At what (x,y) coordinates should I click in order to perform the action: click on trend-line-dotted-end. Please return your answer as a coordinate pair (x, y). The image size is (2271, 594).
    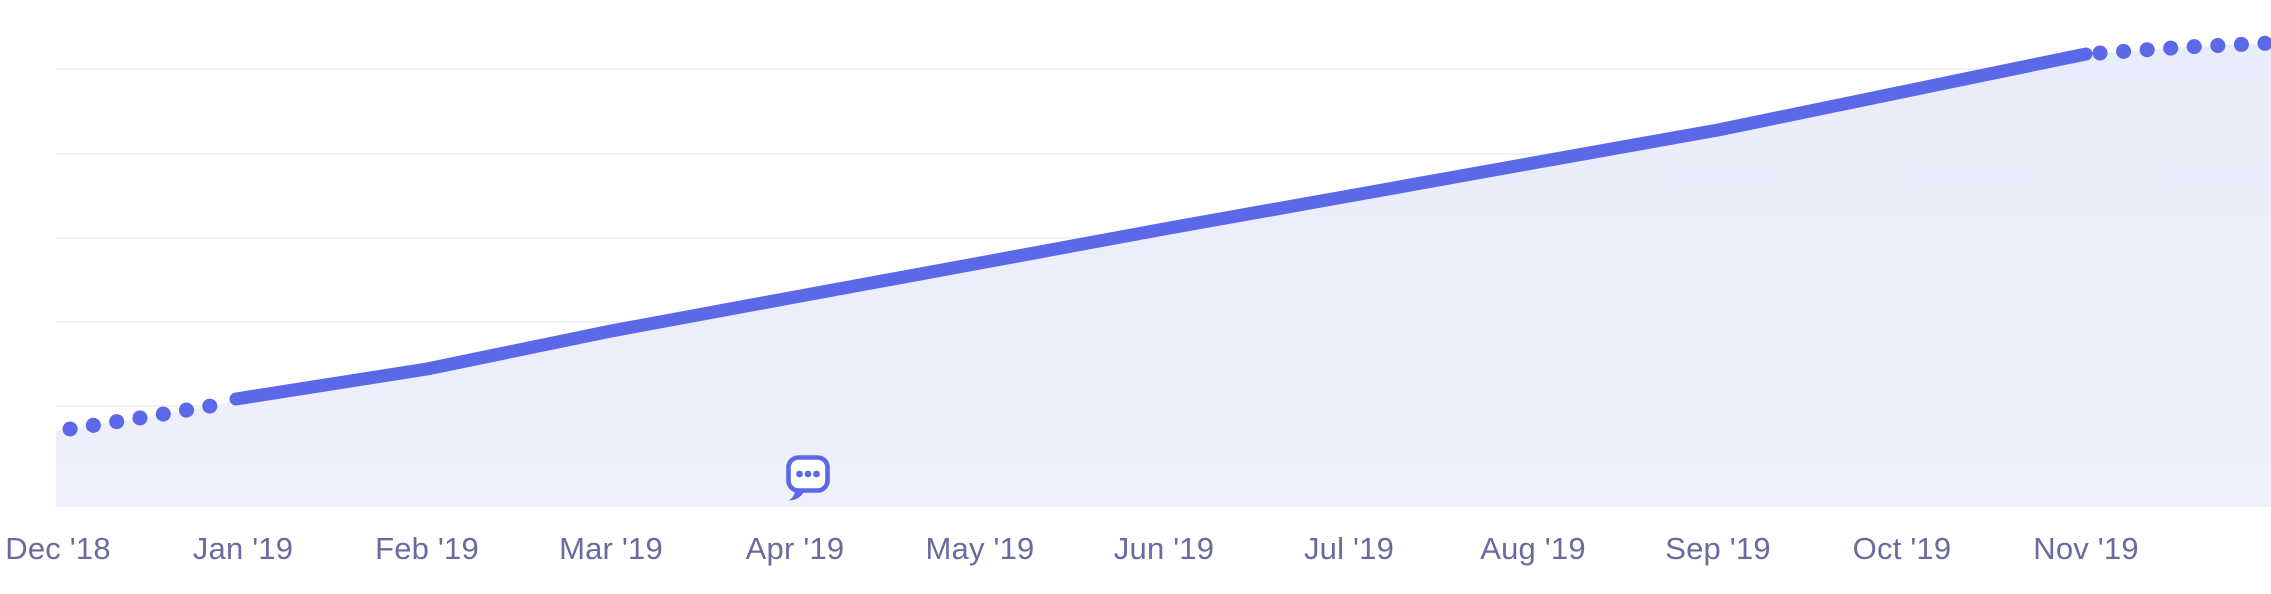
    Looking at the image, I should click on (2181, 48).